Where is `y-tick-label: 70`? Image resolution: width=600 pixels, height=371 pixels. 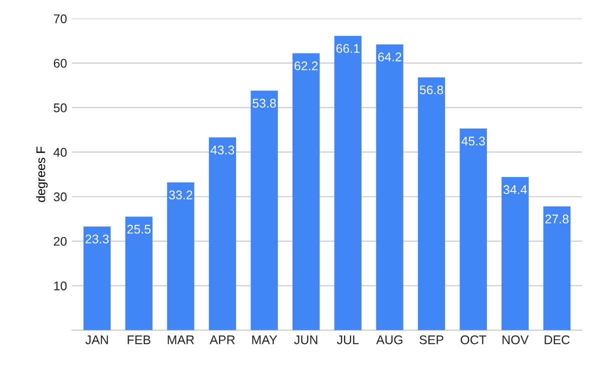 y-tick-label: 70 is located at coordinates (60, 19).